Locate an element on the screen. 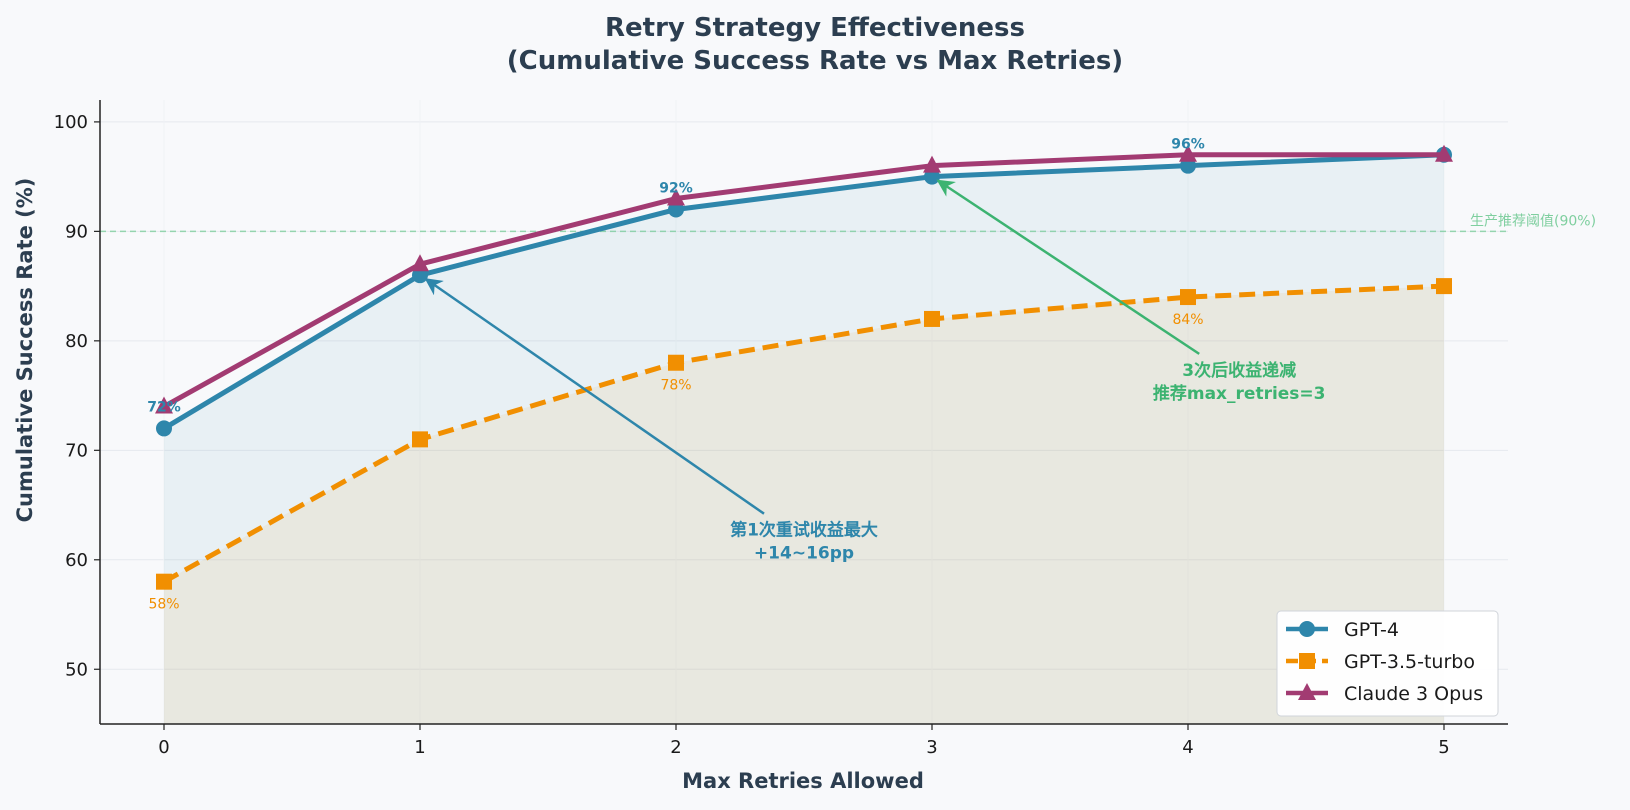 This screenshot has height=810, width=1630. legend-label: GPT-3.5-turbo is located at coordinates (1409, 662).